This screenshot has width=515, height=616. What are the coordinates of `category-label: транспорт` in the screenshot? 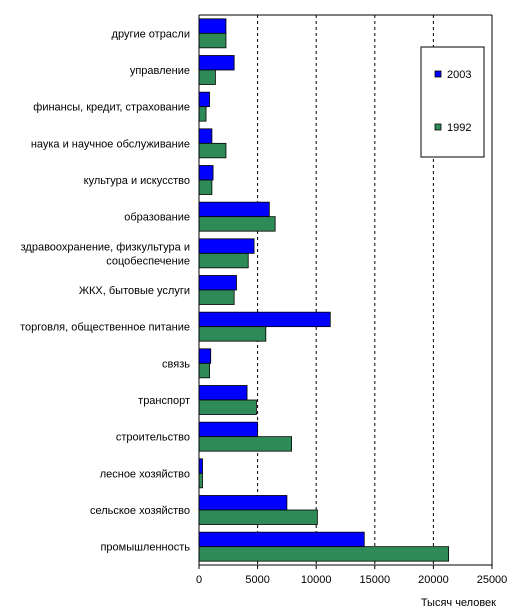 It's located at (164, 401).